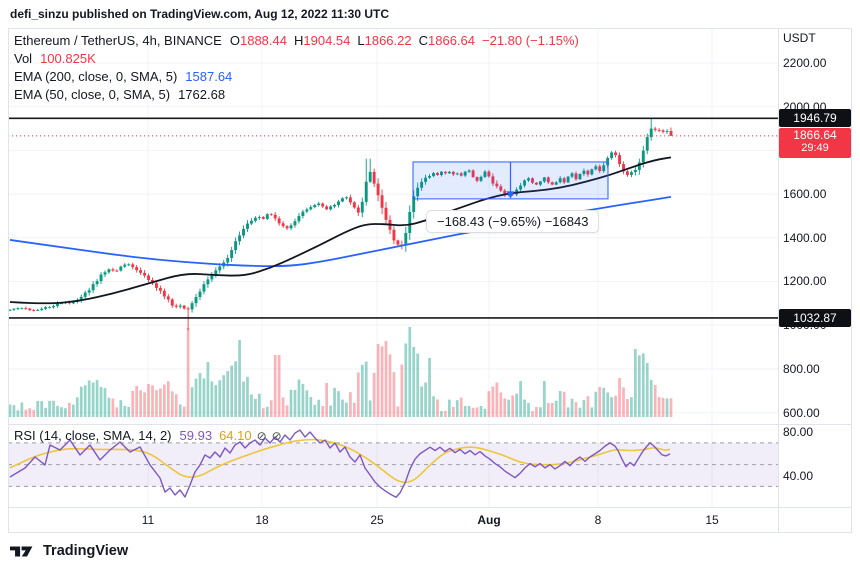  I want to click on ohlc-value: 1888.44, so click(263, 40).